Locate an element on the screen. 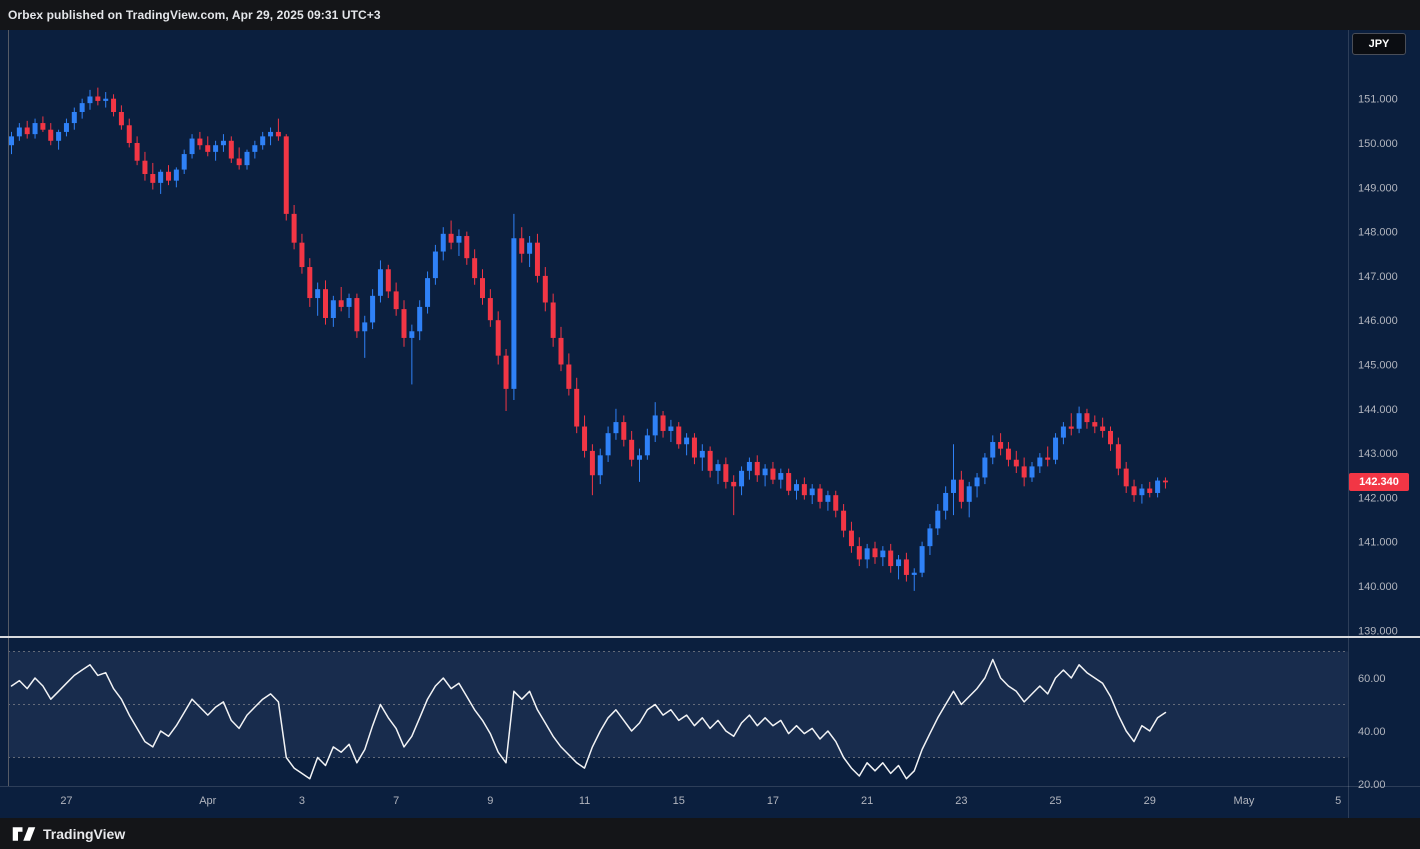  rsi-axis-label: 20.00 is located at coordinates (1372, 785).